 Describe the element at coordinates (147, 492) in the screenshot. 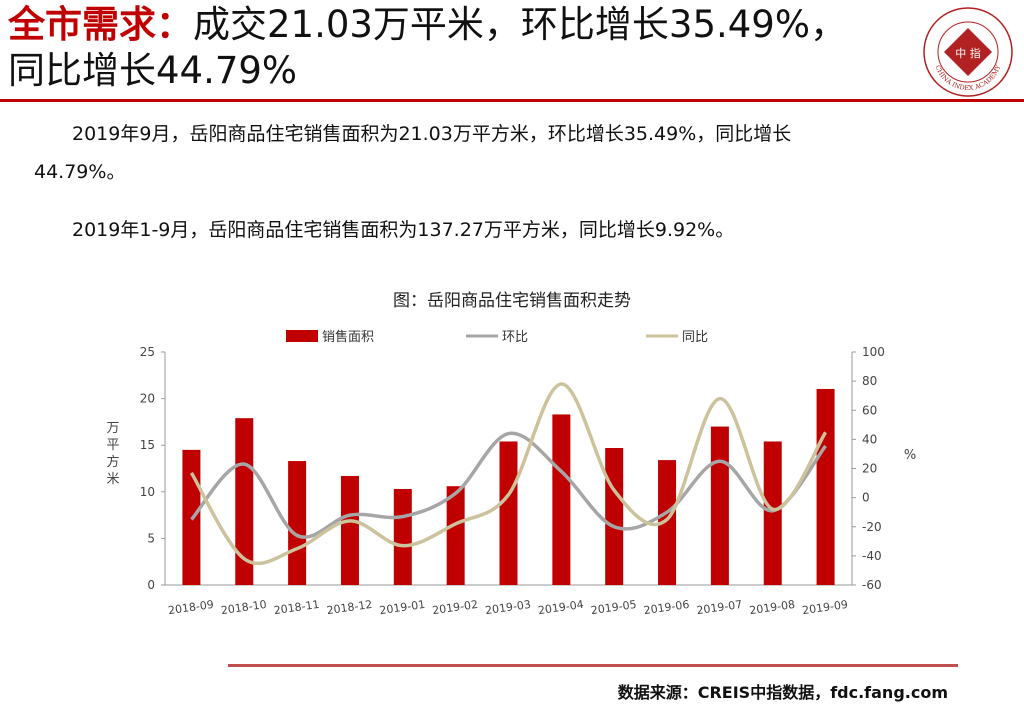

I see `left-axis-tick-label: 10` at that location.